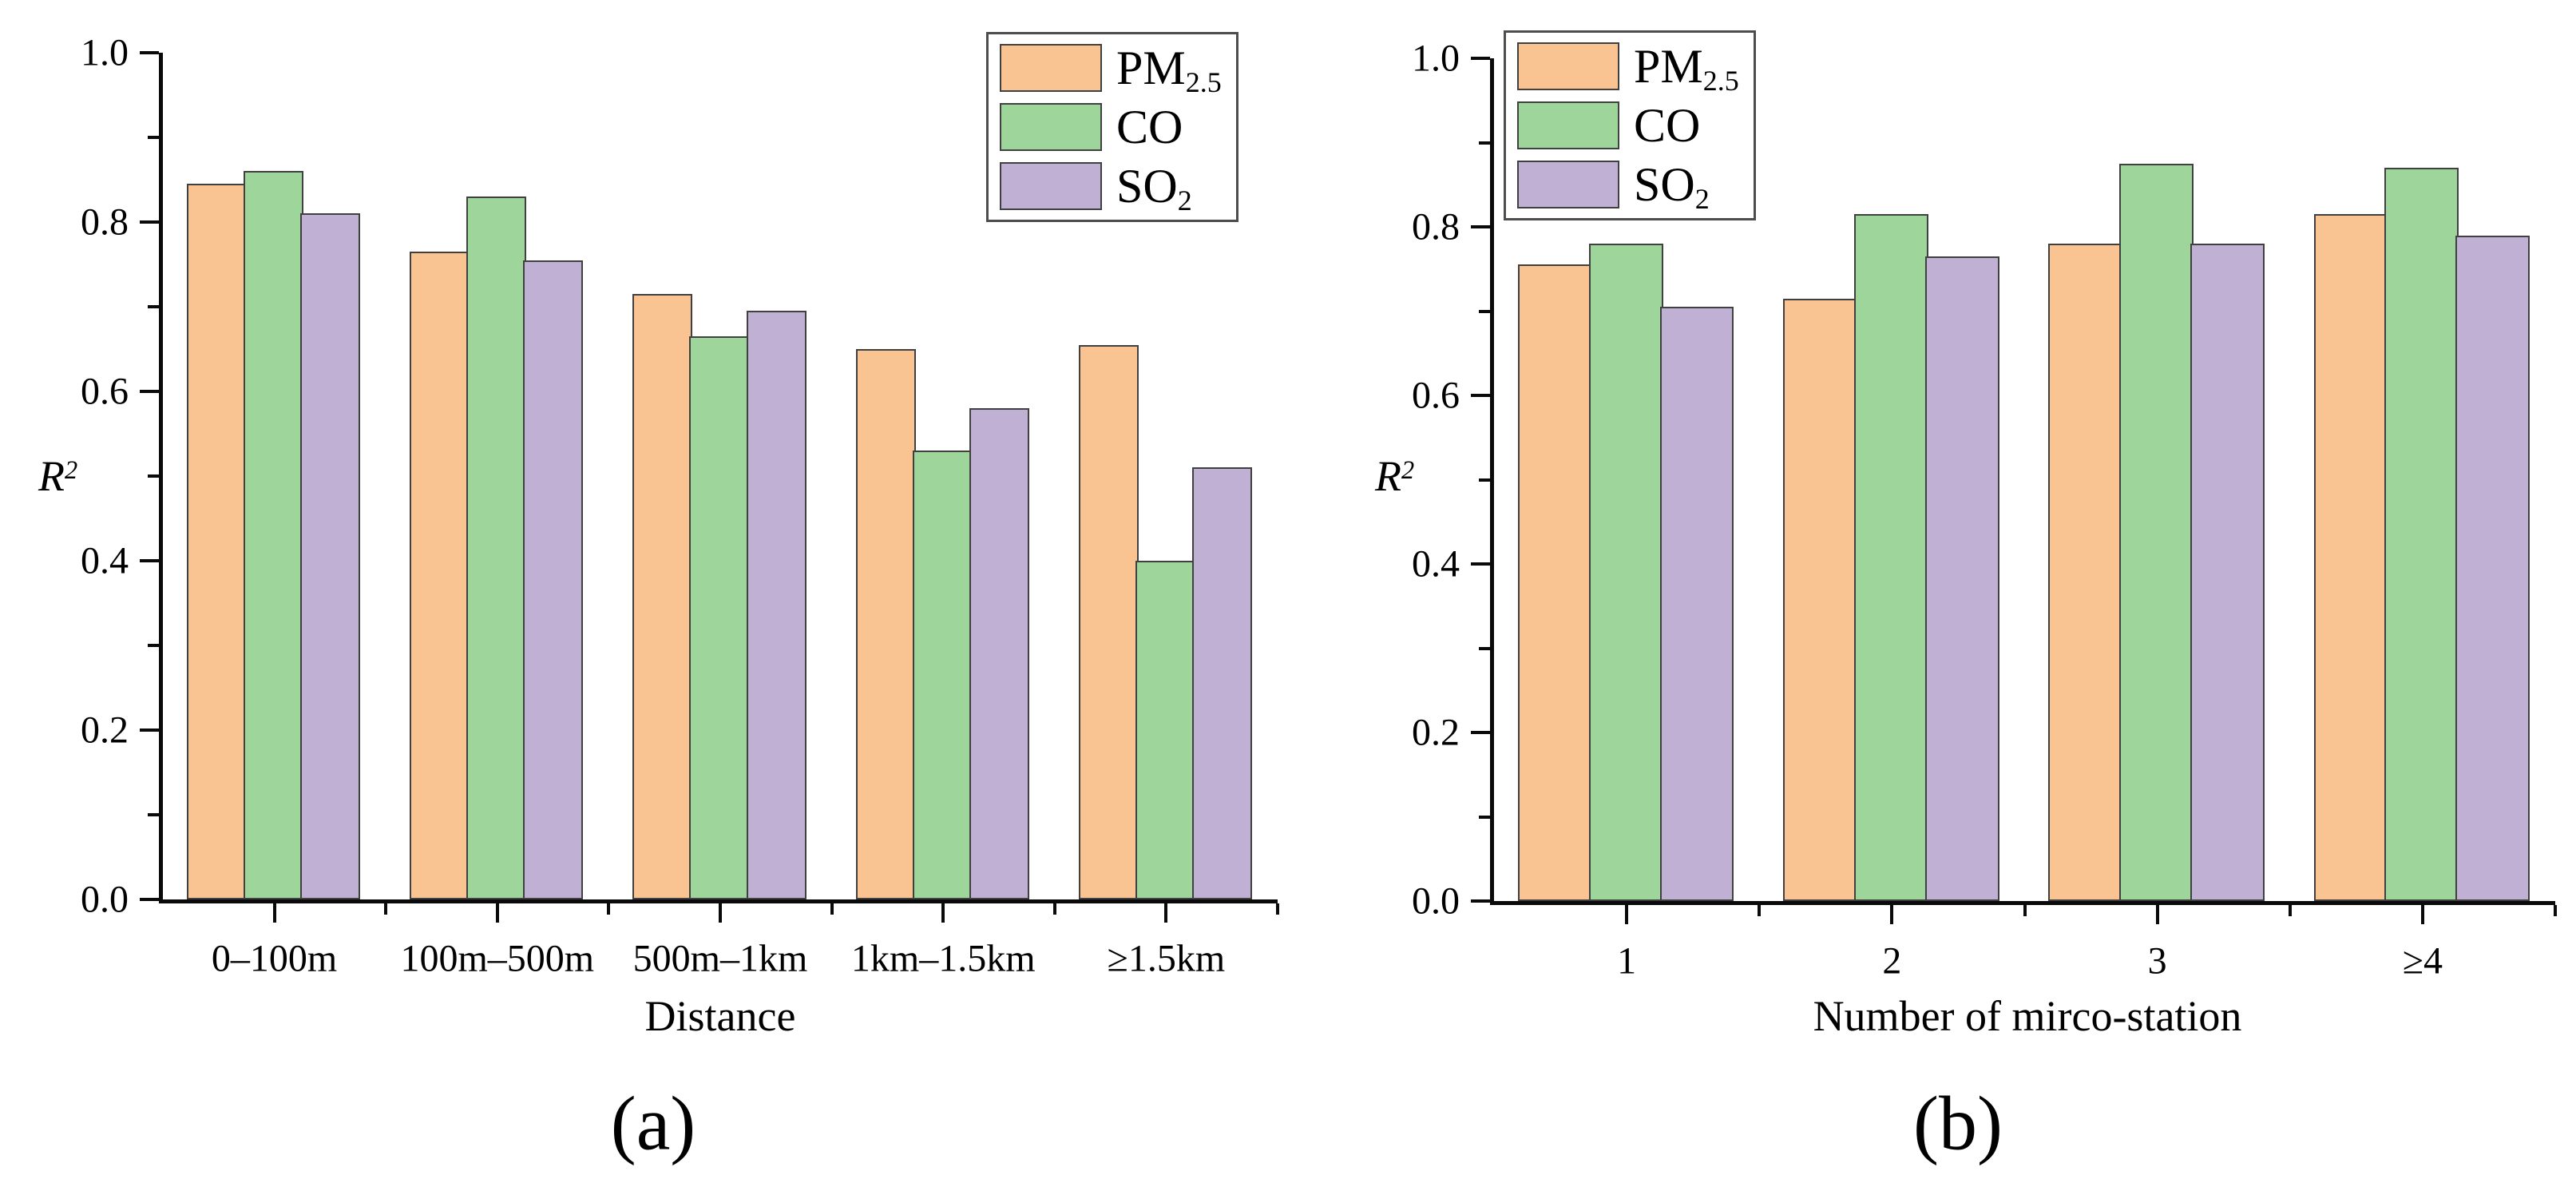  What do you see at coordinates (1436, 395) in the screenshot?
I see `b-y-tick-label-0.6: 0.6` at bounding box center [1436, 395].